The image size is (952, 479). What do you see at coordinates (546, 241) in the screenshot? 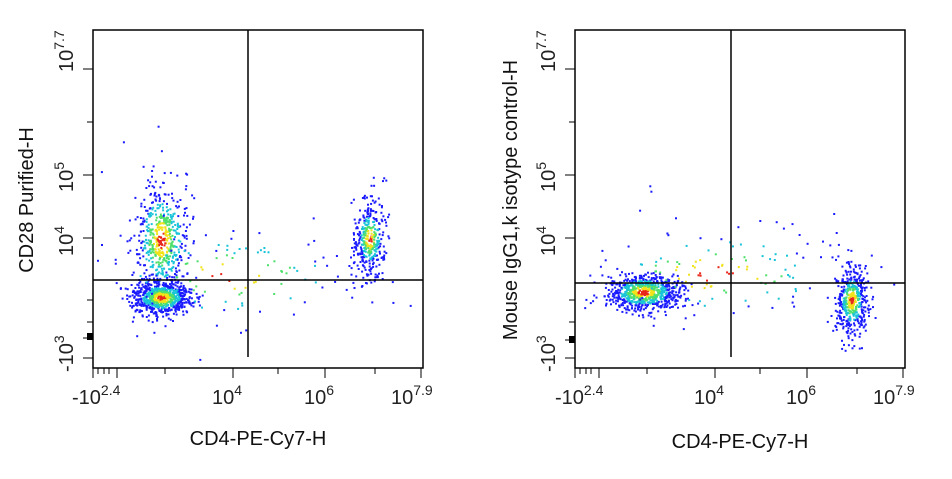
I see `y-tick-label-4: 10⁴` at bounding box center [546, 241].